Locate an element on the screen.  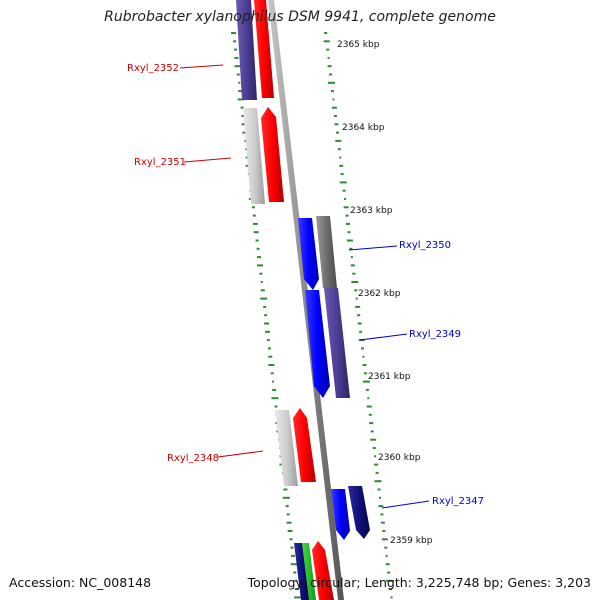
kbp-label: 2364 kbp is located at coordinates (363, 128).